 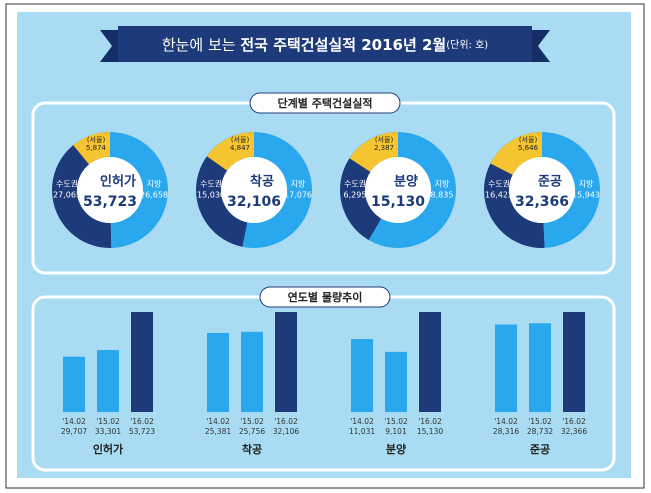 What do you see at coordinates (96, 148) in the screenshot?
I see `segment-value: 5,874` at bounding box center [96, 148].